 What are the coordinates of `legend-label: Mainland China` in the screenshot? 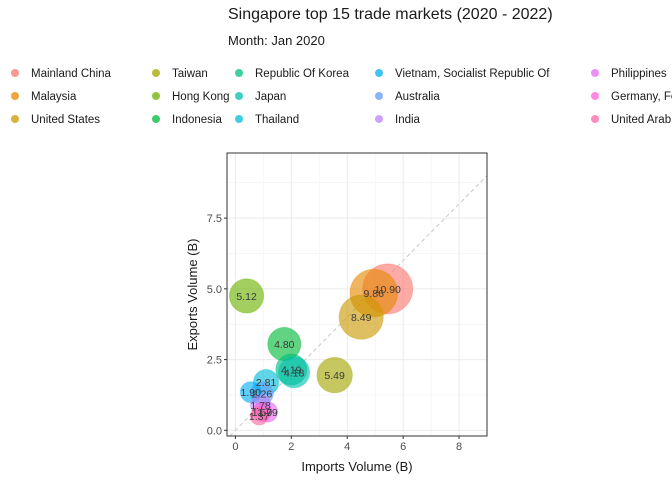 It's located at (71, 74).